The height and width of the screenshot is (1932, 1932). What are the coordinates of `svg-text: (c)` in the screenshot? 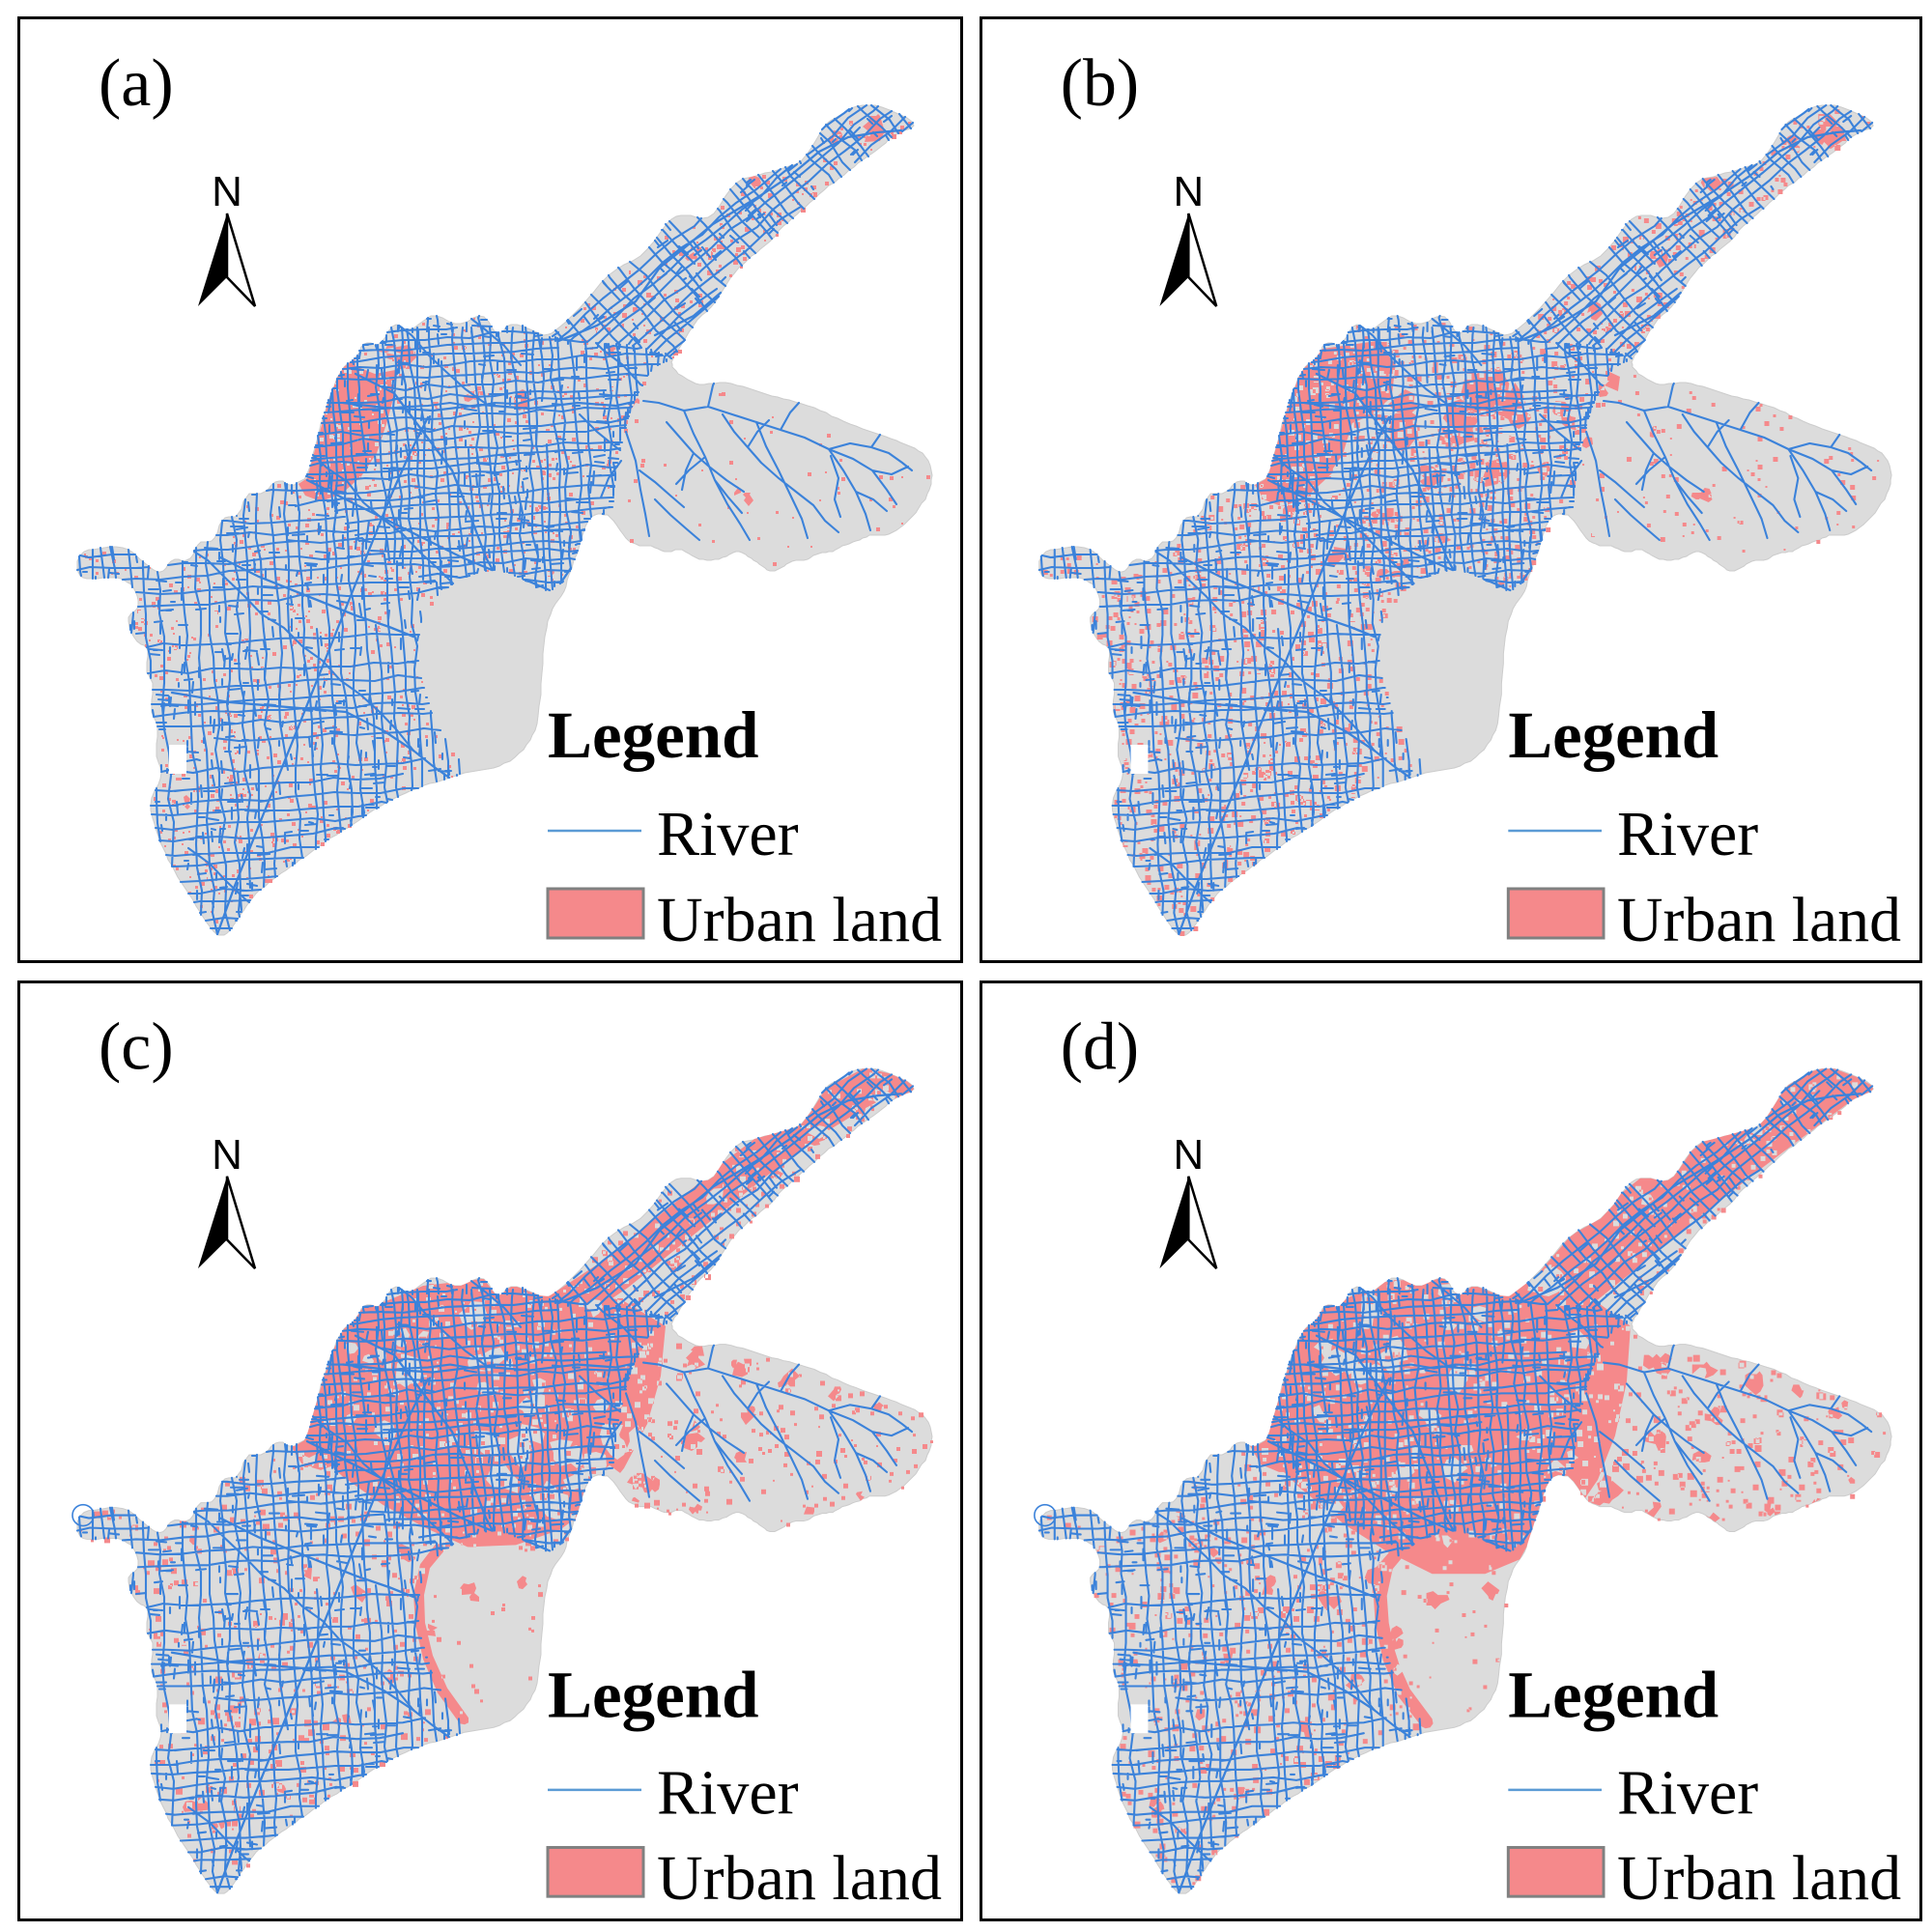 It's located at (136, 1047).